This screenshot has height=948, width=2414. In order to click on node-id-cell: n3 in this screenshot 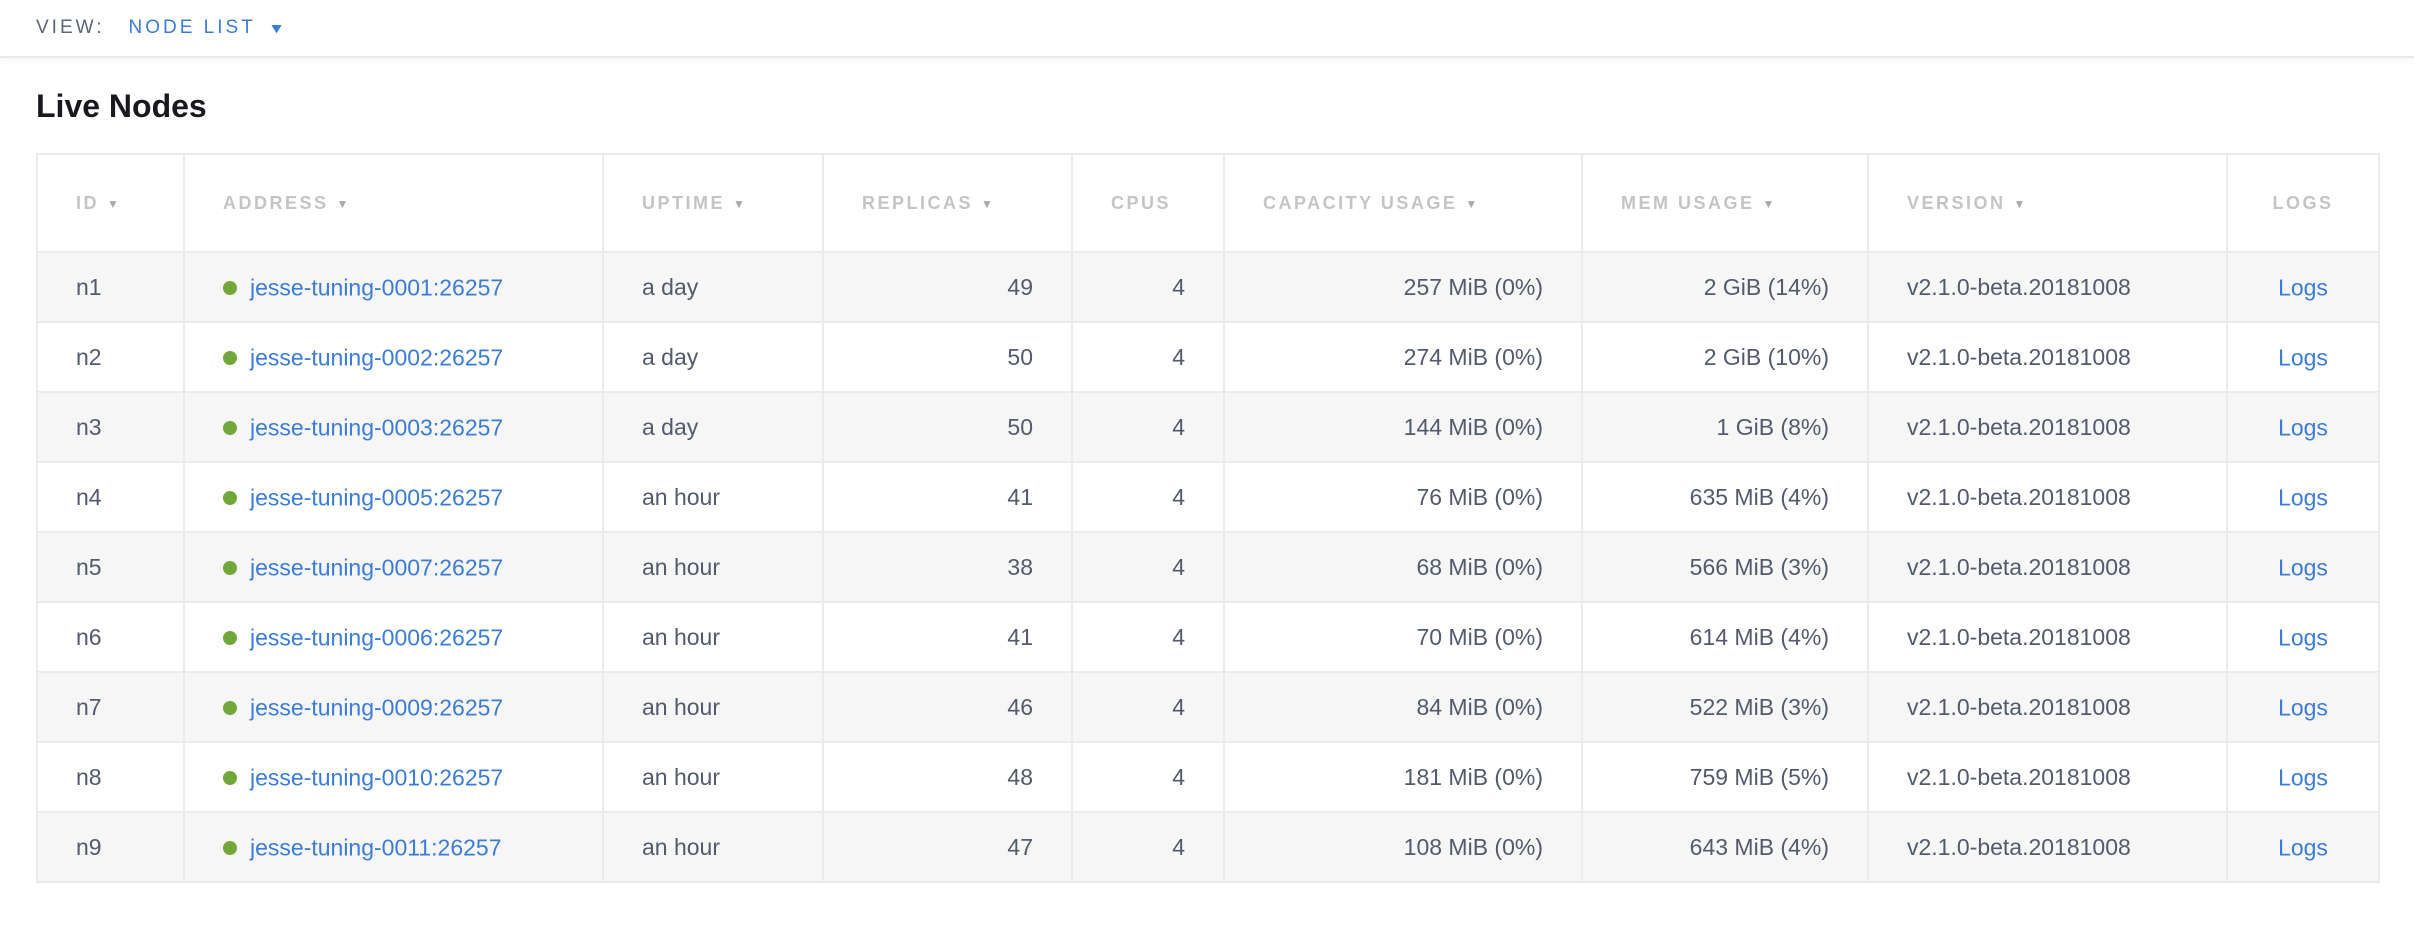, I will do `click(110, 427)`.